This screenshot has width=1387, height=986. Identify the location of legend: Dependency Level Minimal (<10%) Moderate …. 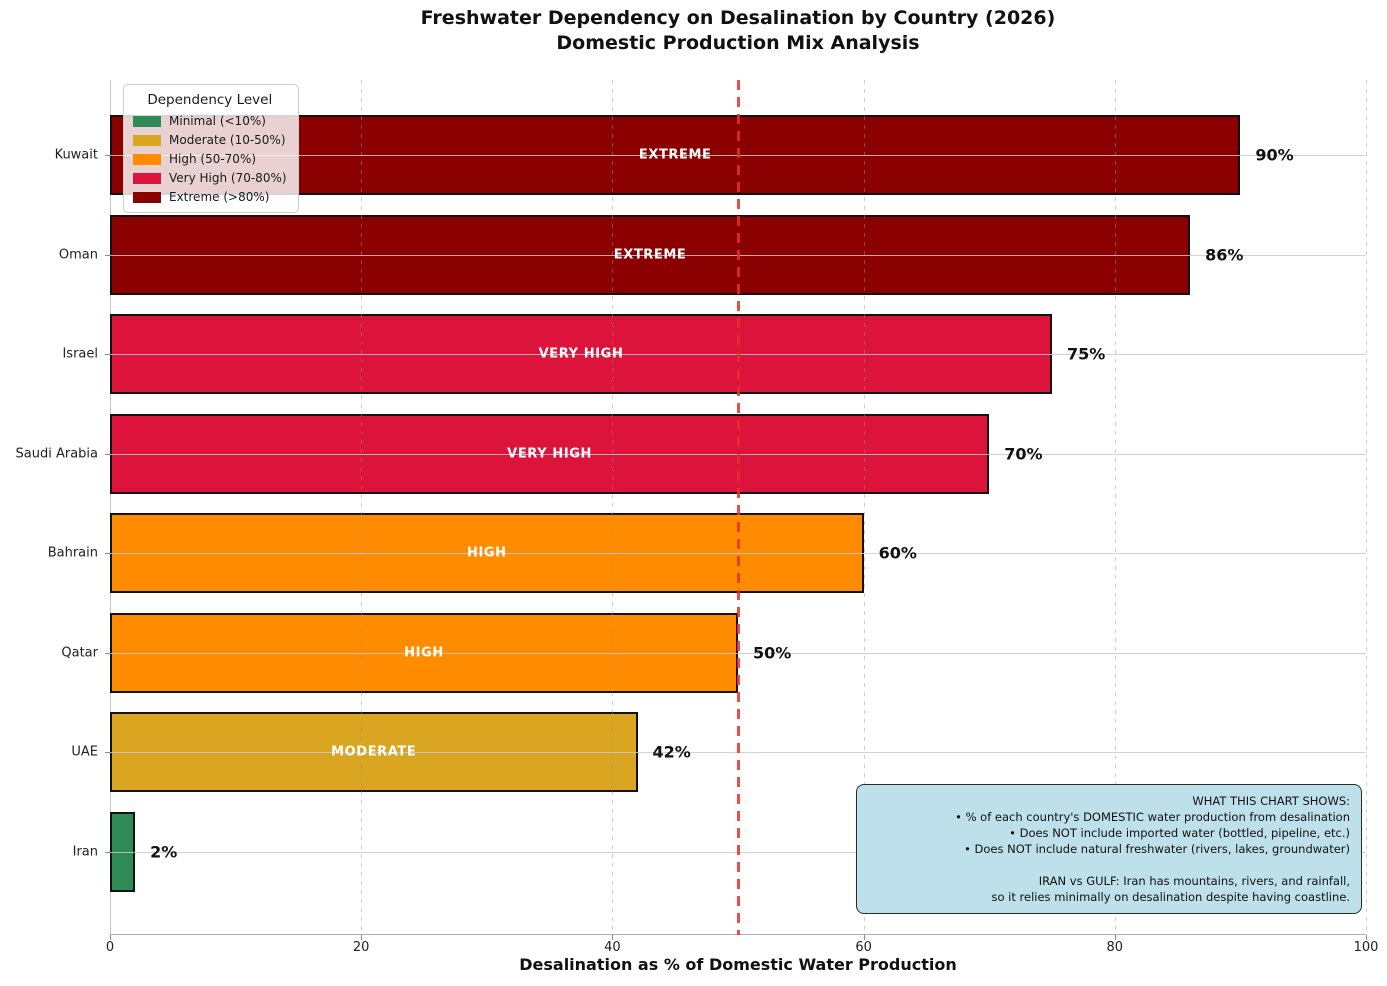
(211, 148).